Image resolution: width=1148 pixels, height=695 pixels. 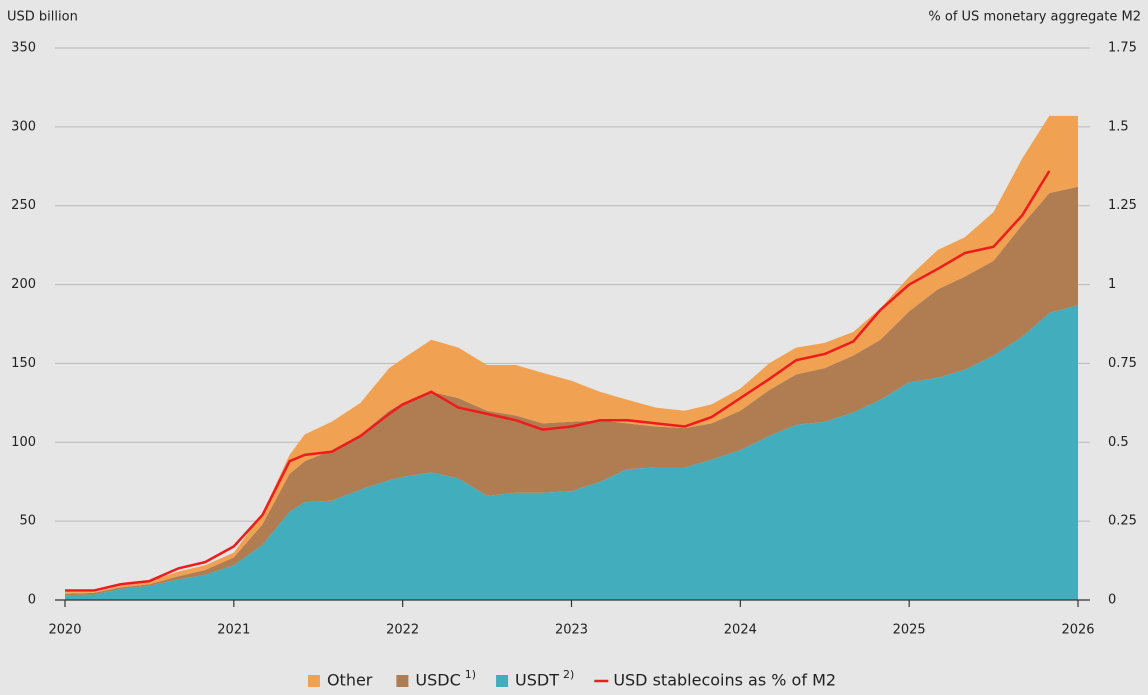 What do you see at coordinates (1112, 600) in the screenshot?
I see `y2-tick-label: 0` at bounding box center [1112, 600].